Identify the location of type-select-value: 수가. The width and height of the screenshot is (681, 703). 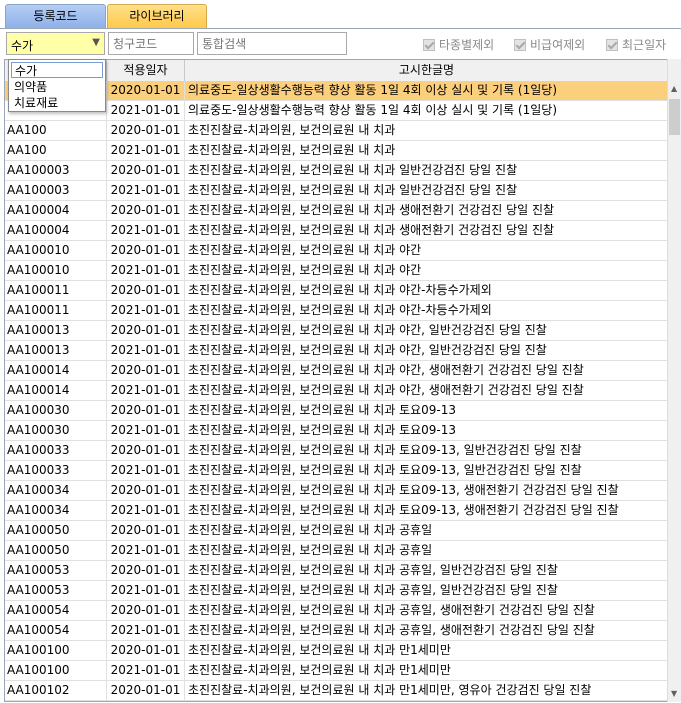
(22, 46).